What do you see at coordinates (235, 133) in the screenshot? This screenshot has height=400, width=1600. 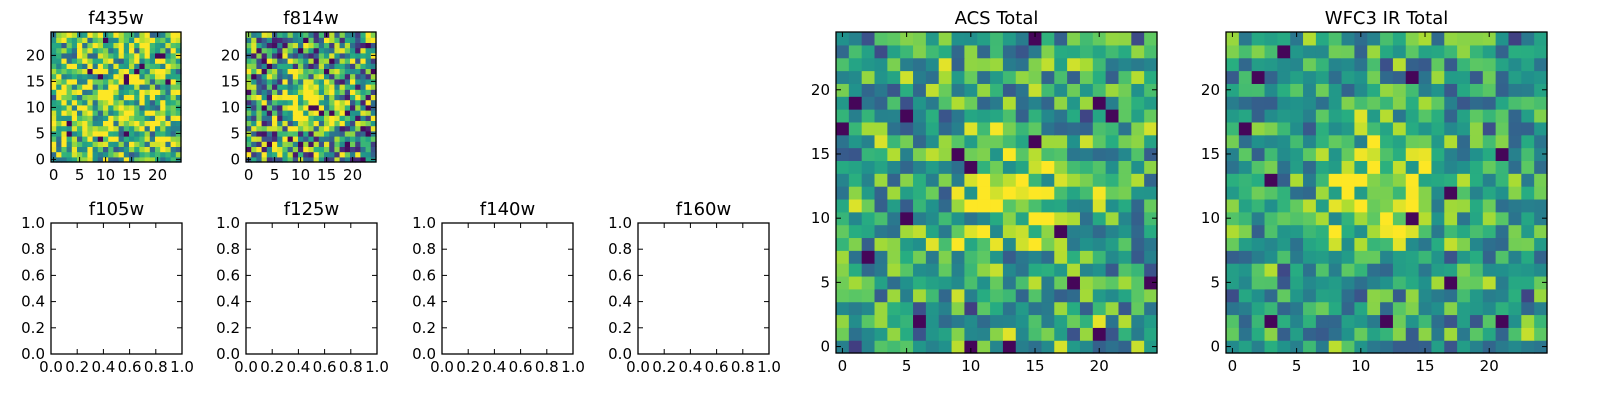 I see `y-tick-label: 5` at bounding box center [235, 133].